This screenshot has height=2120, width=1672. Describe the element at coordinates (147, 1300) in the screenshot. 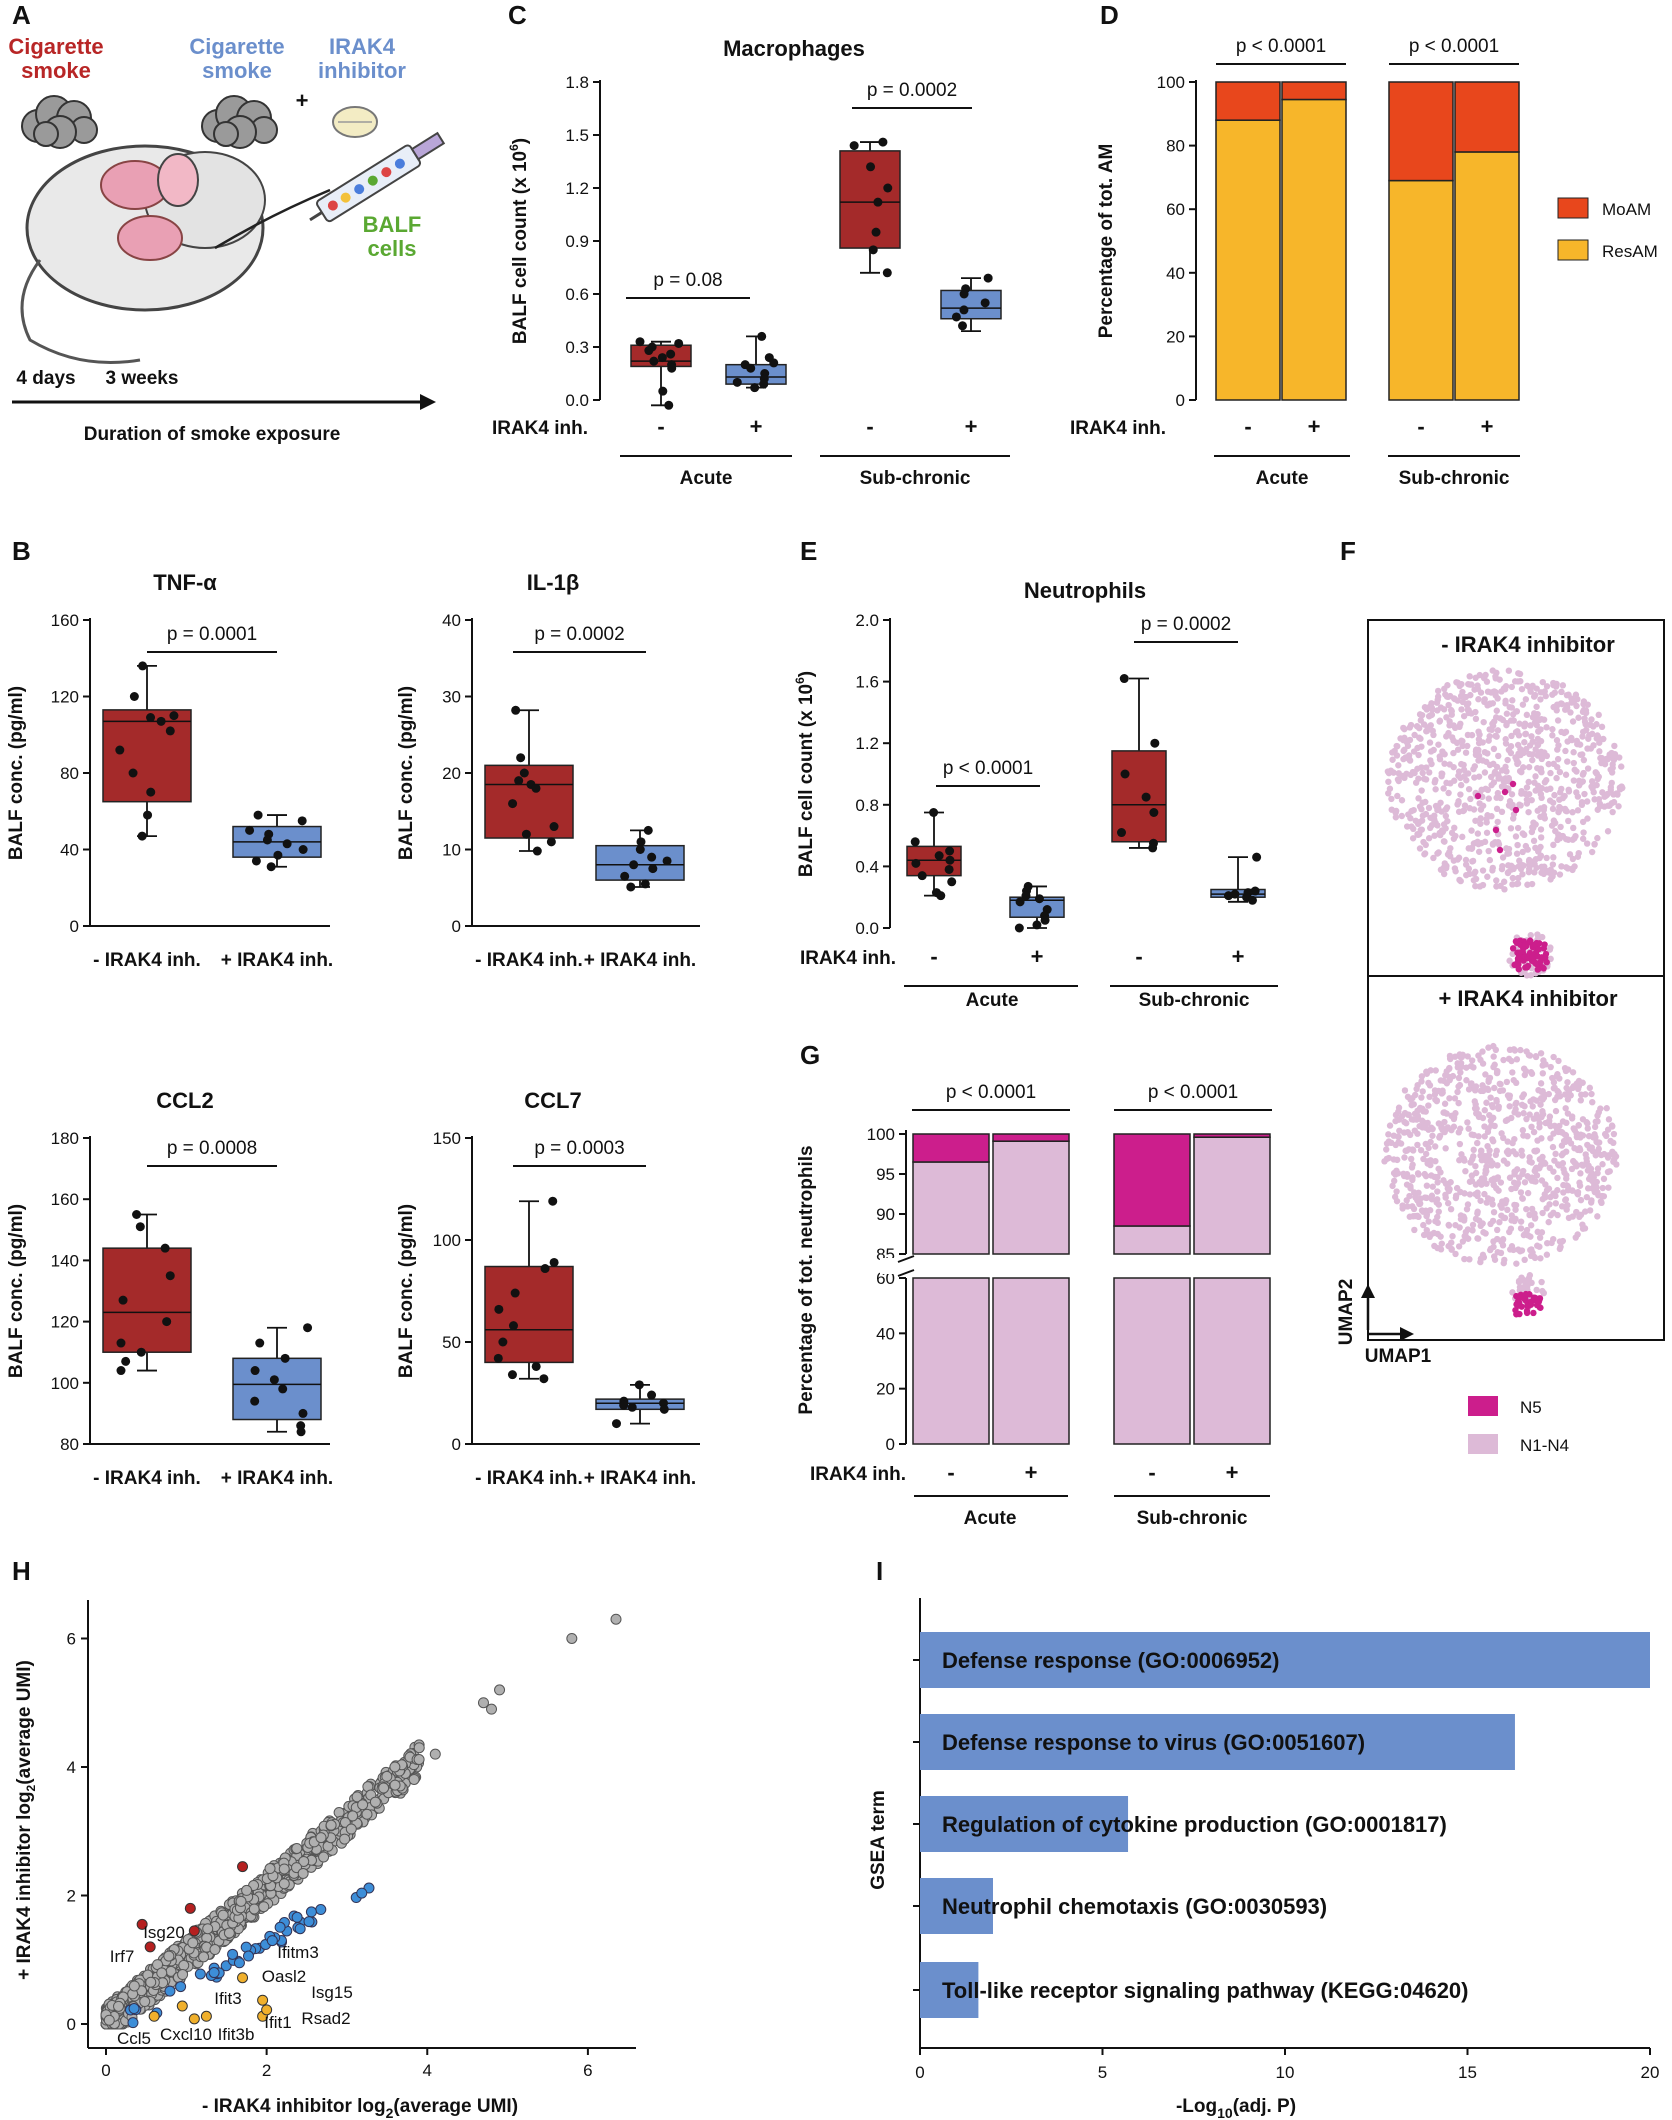

I see `box-B3` at that location.